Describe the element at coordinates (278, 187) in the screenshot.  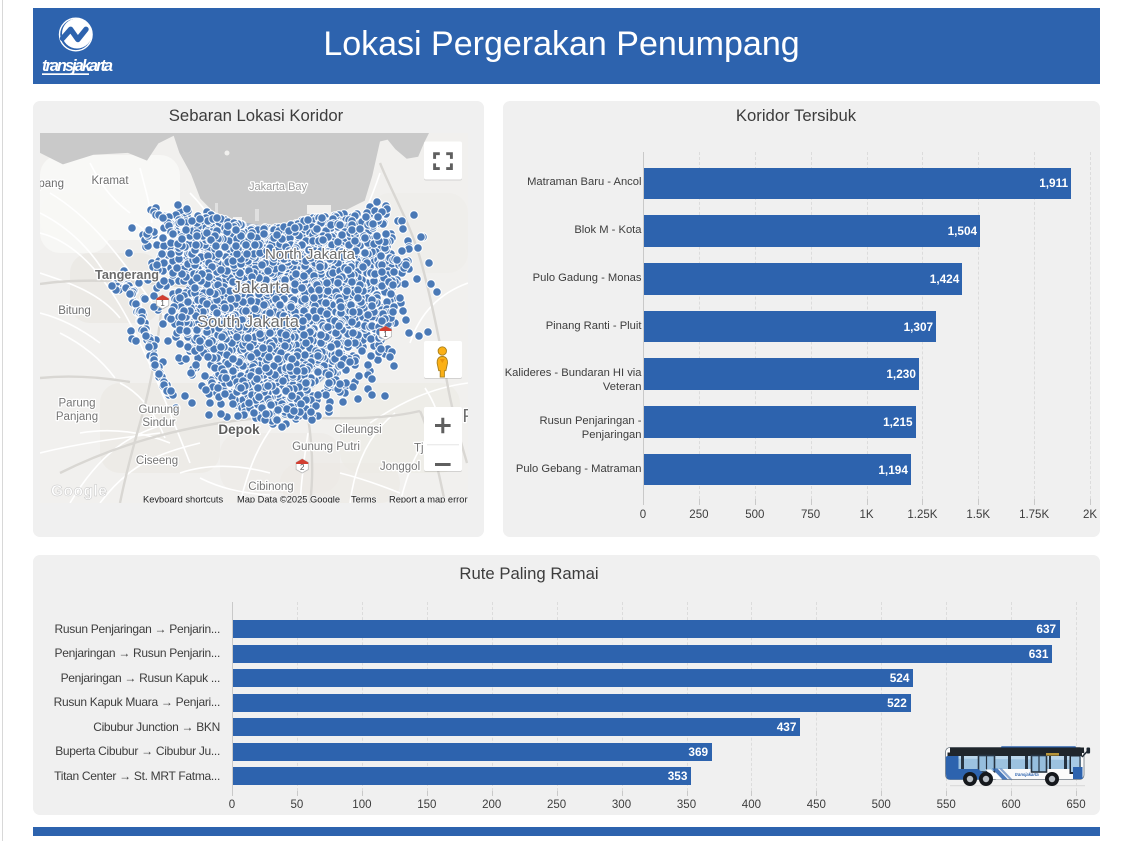
I see `svg-text: Jakarta Bay` at that location.